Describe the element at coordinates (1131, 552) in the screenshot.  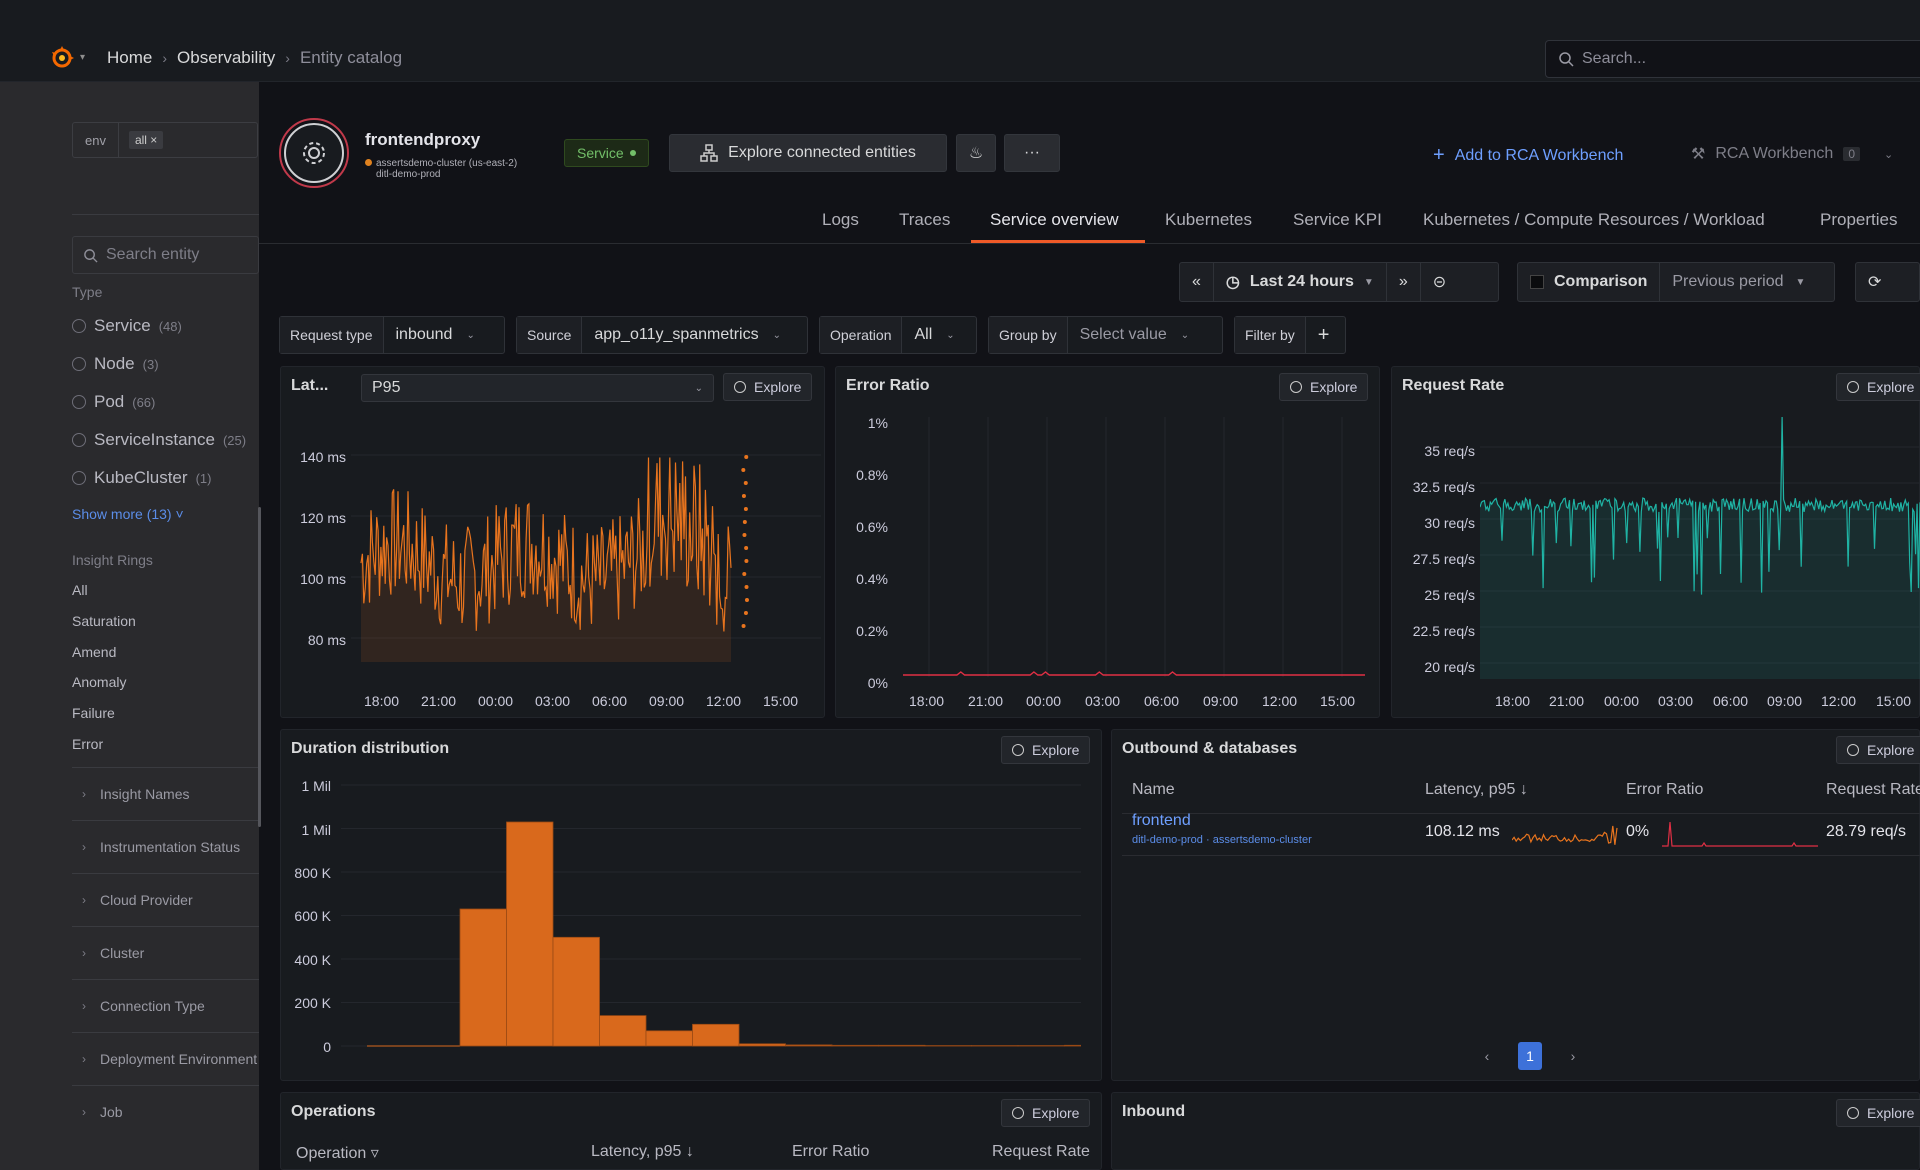
I see `error-ratio-chart` at that location.